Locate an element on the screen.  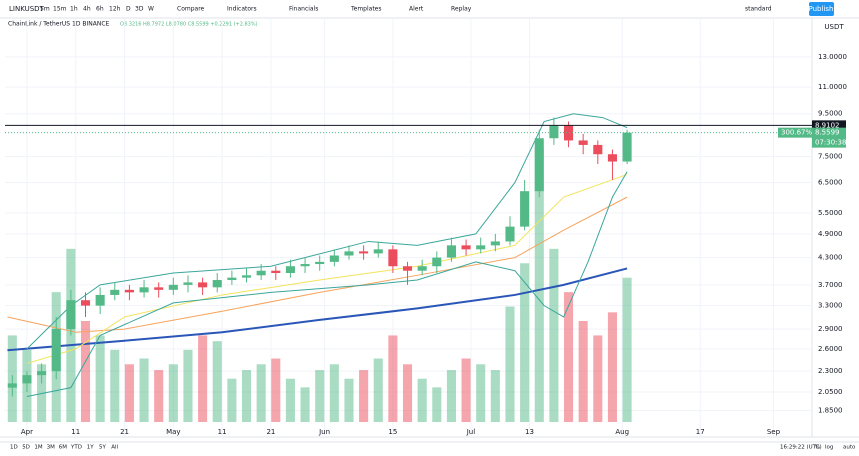
range-button: 3M is located at coordinates (51, 448).